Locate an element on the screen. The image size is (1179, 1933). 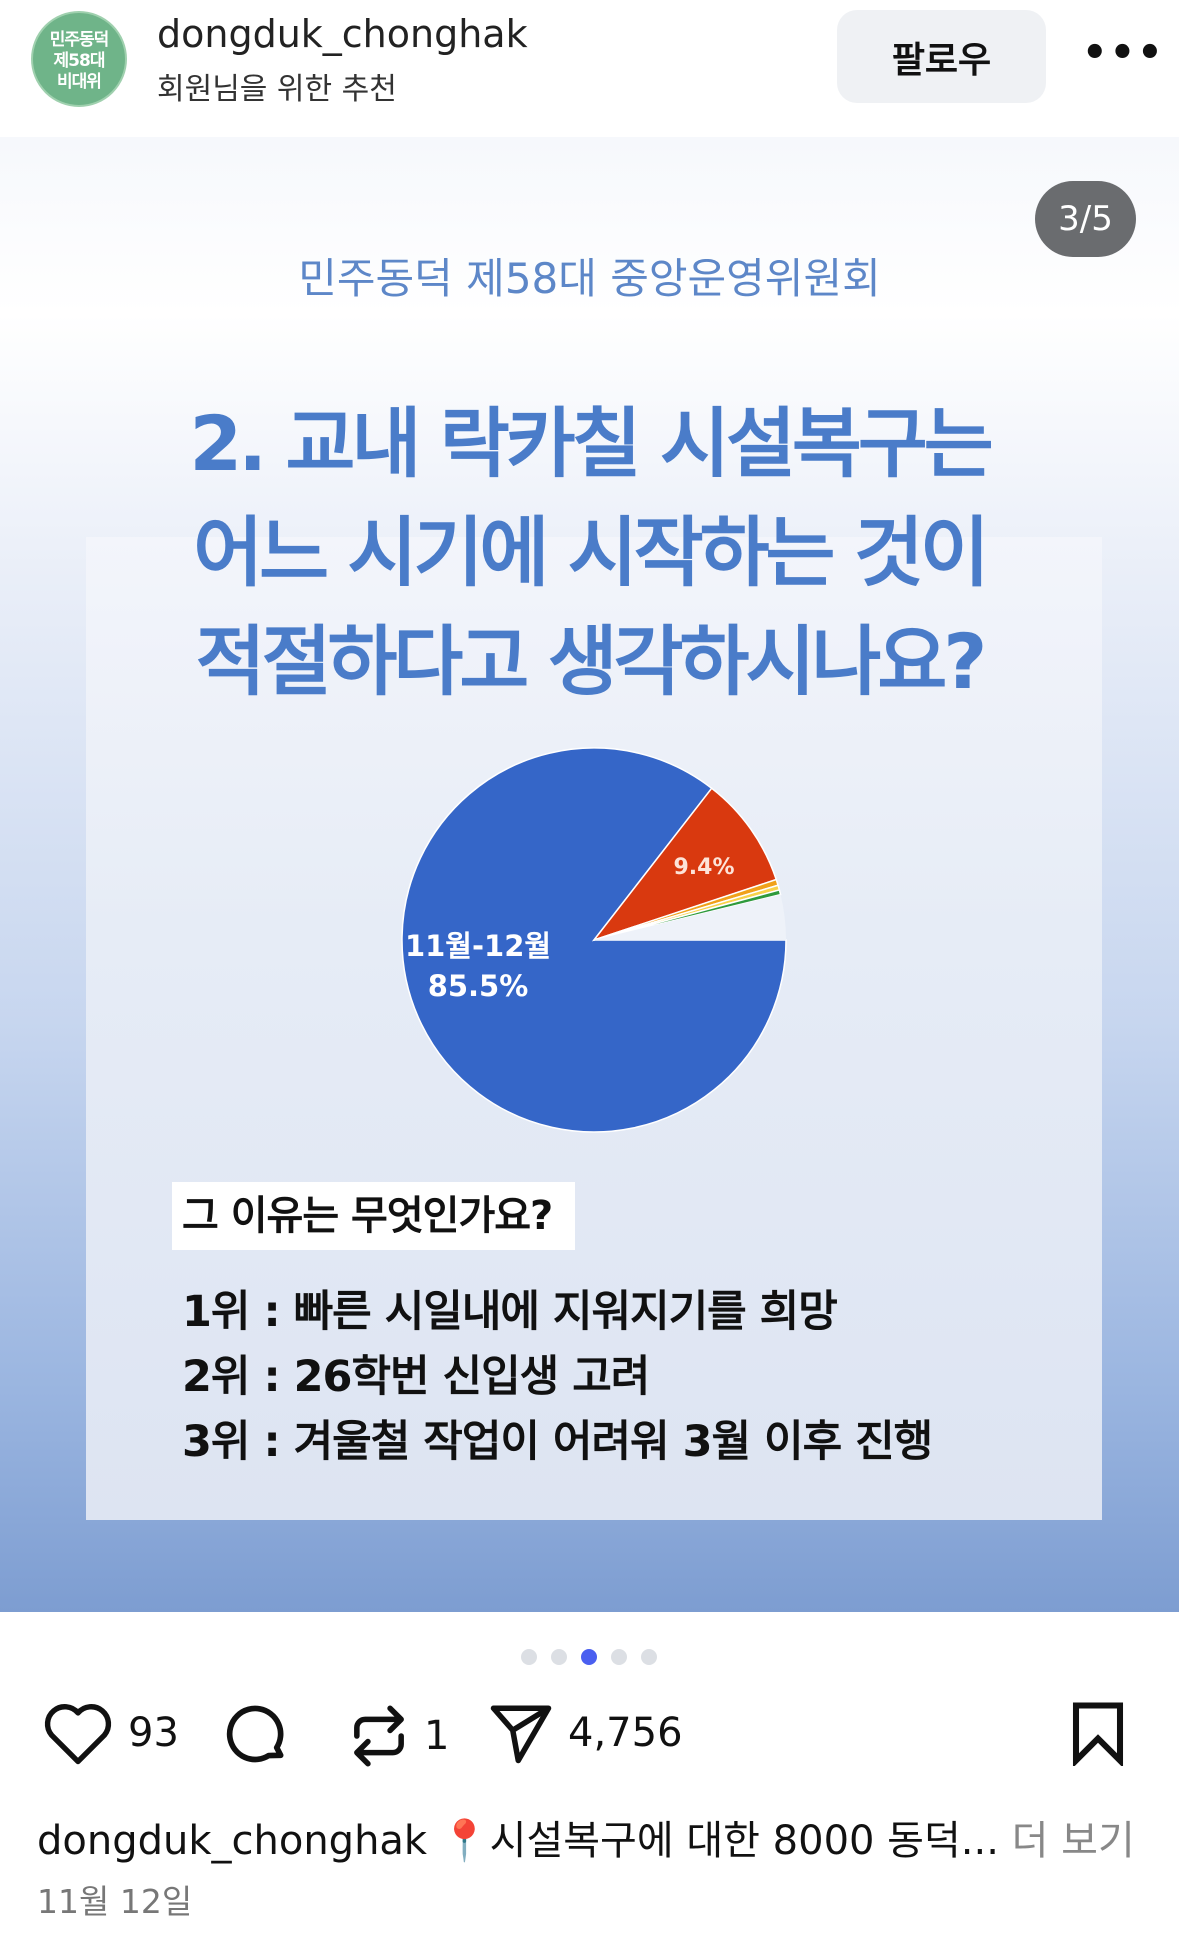
share-button: 4,756 is located at coordinates (585, 1733).